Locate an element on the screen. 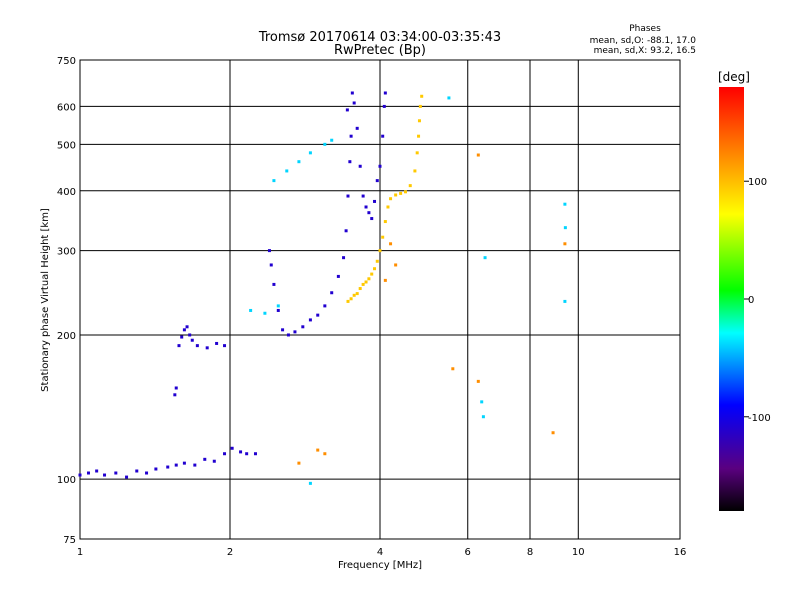 This screenshot has width=800, height=600. x-tick-label: 1 is located at coordinates (80, 552).